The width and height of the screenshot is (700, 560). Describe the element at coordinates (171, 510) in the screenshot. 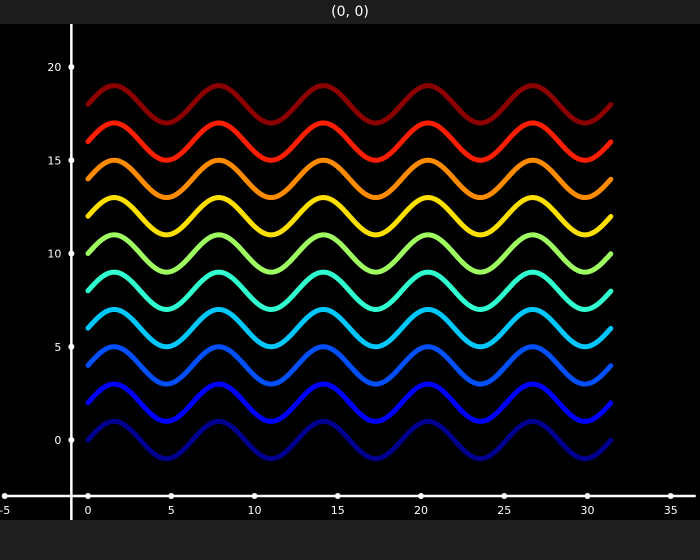

I see `x-tick-label-5: 5` at that location.